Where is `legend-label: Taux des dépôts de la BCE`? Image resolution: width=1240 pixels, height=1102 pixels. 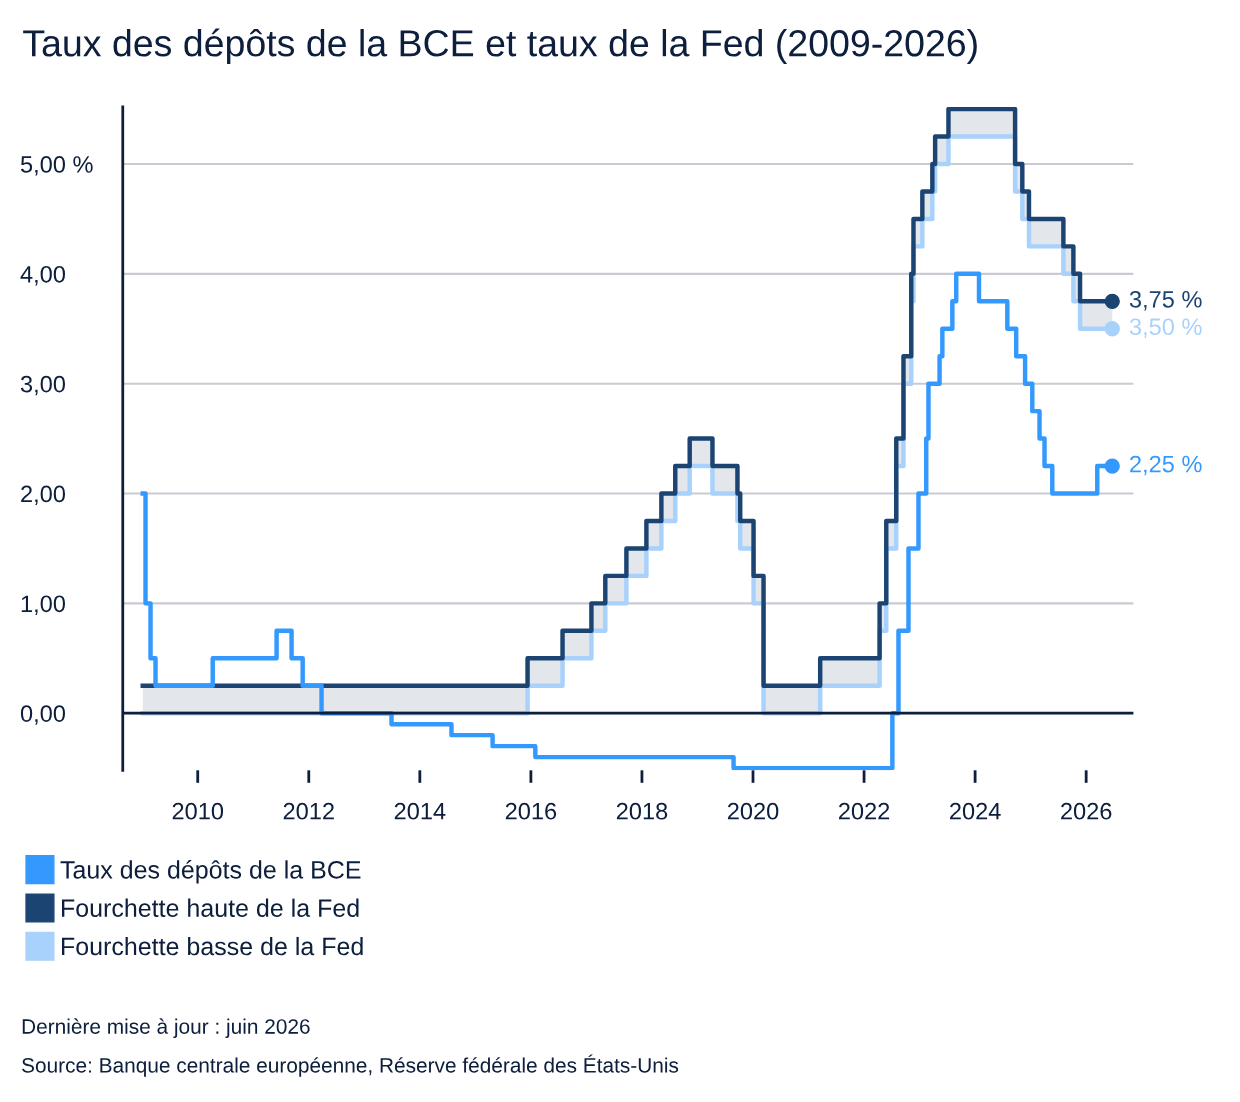
legend-label: Taux des dépôts de la BCE is located at coordinates (210, 872).